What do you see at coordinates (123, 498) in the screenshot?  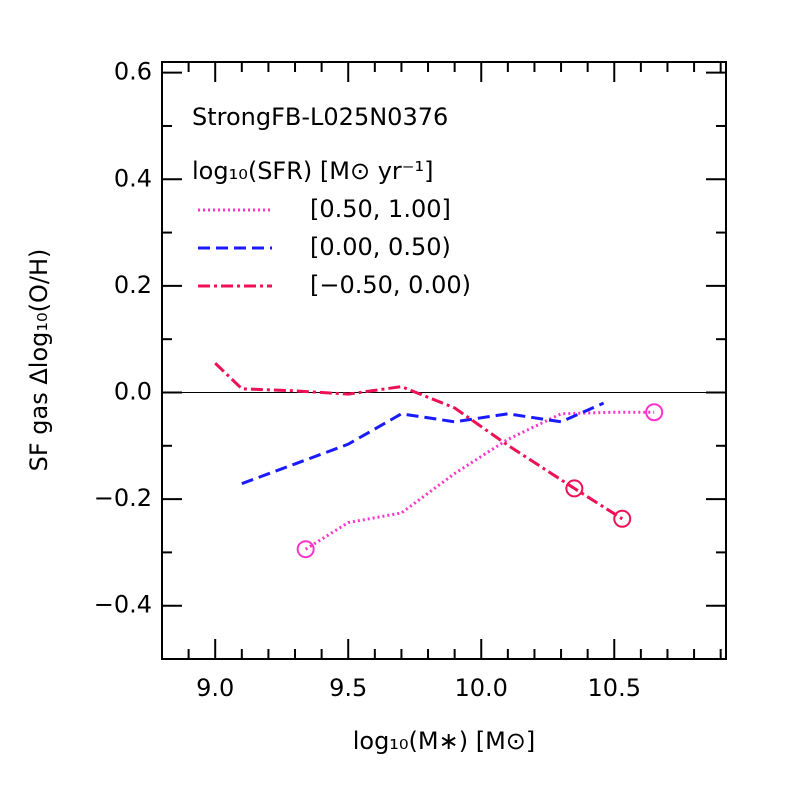 I see `y-tick-label: −0.2` at bounding box center [123, 498].